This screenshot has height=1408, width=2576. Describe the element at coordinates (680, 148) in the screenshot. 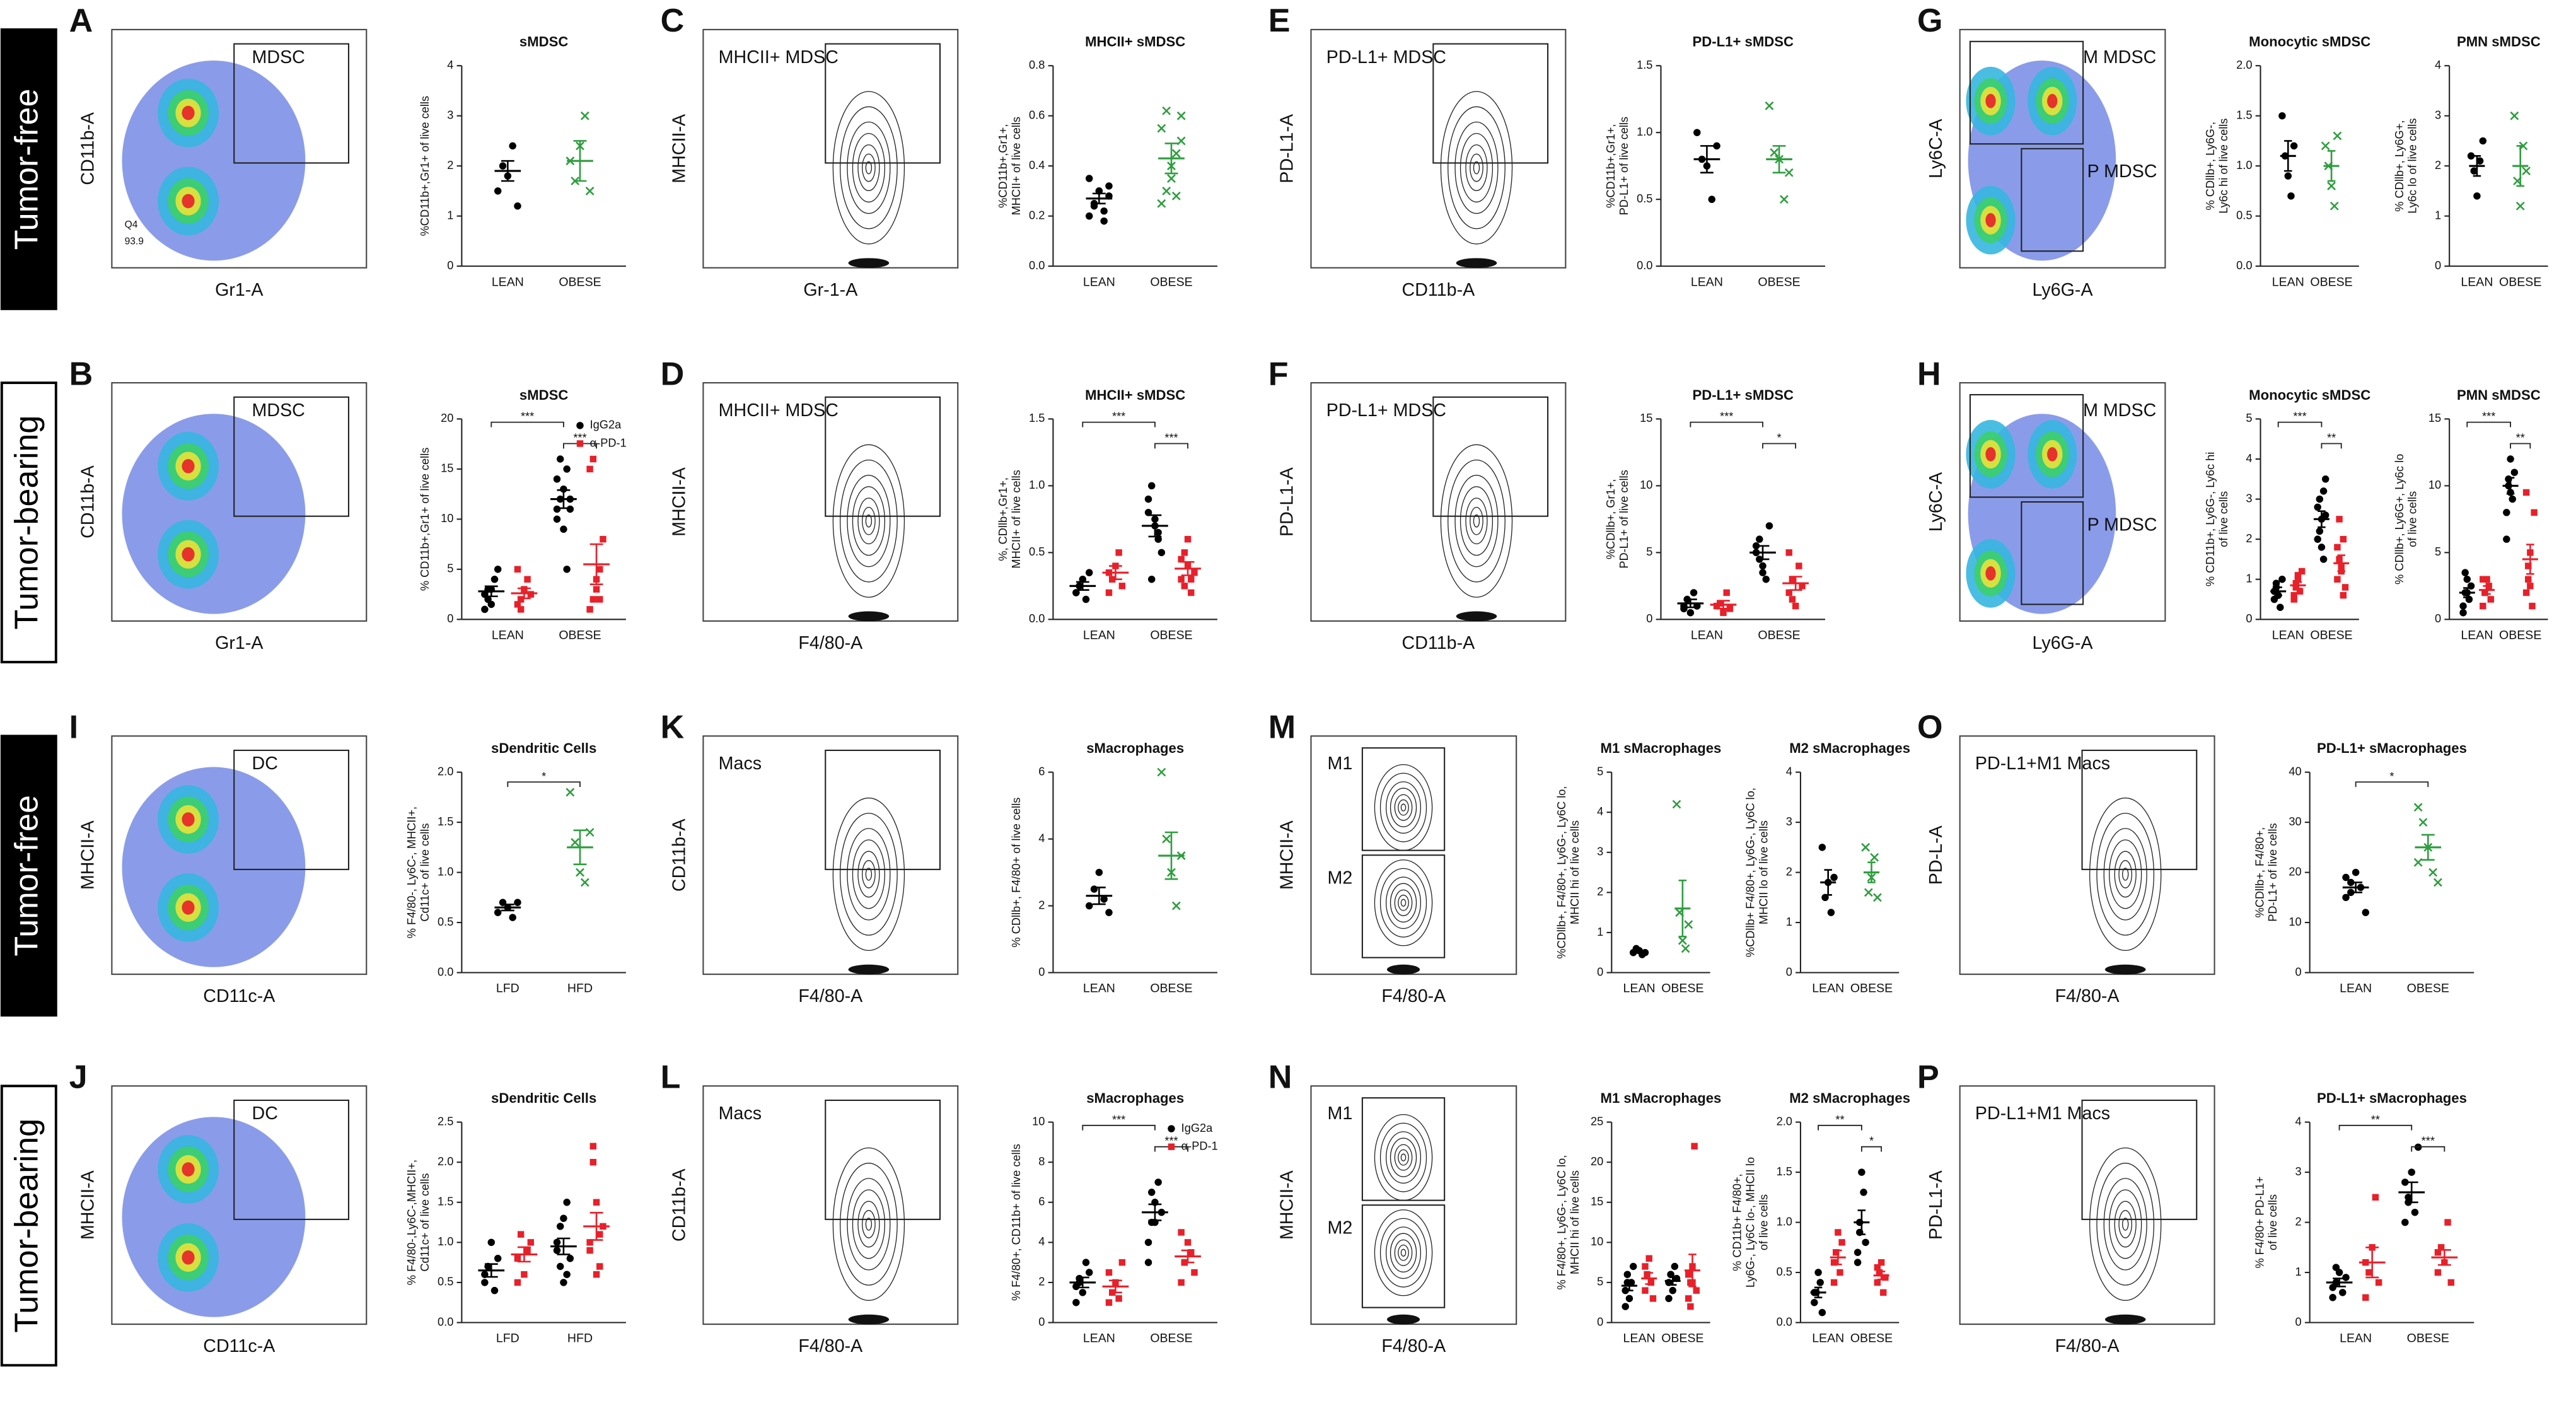

I see `flow-y-label: MHCII-A` at that location.